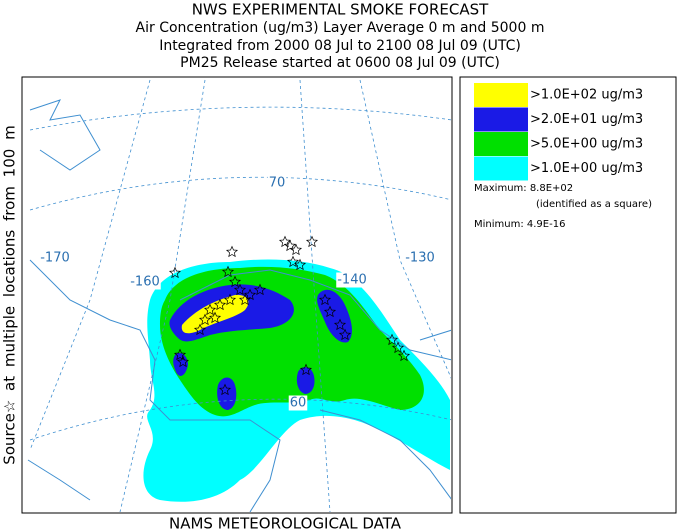 The image size is (678, 532). I want to click on source-label: Source☆ at multiple locations from 100 m, so click(10, 294).